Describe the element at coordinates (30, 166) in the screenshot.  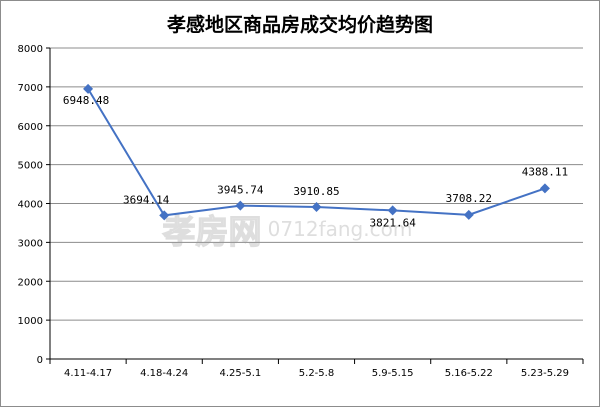
I see `y-tick-label: 5000` at that location.